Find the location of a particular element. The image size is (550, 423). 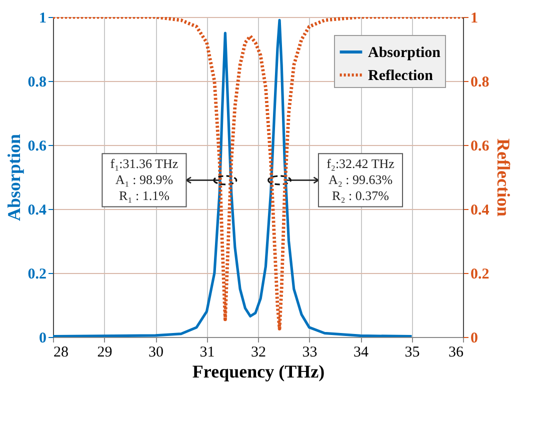

x-tick-label: 36 is located at coordinates (456, 352).